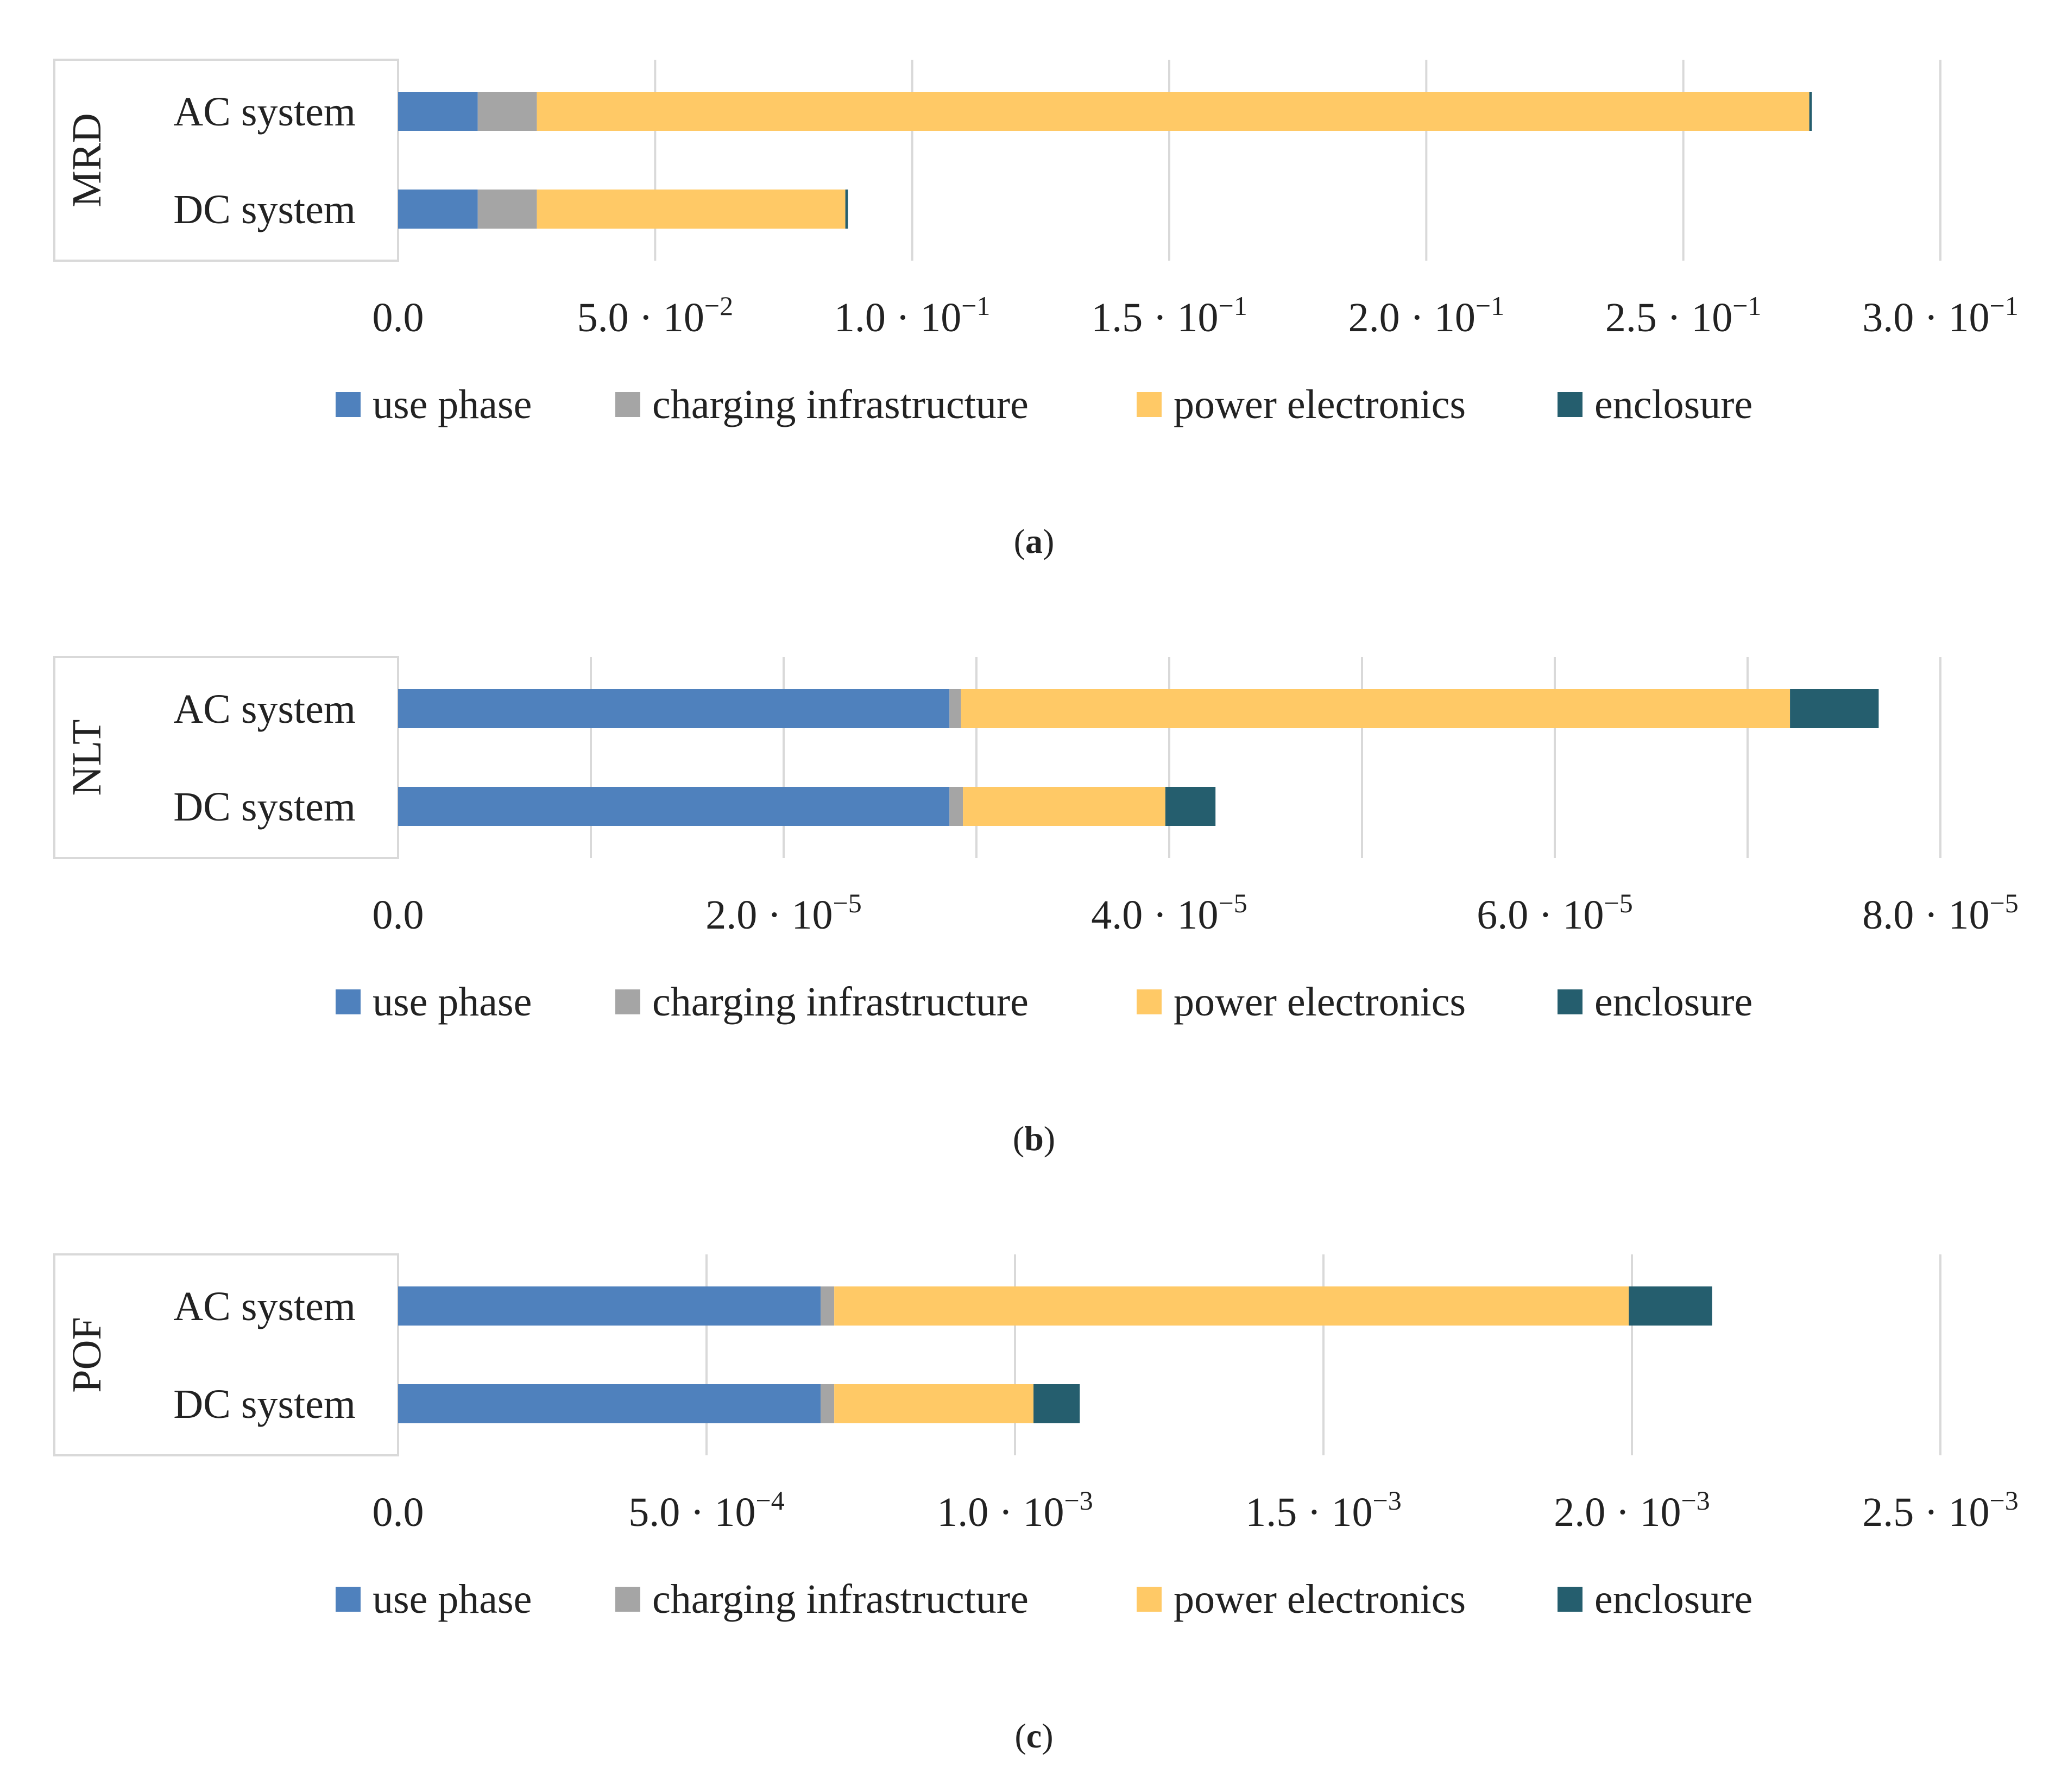  What do you see at coordinates (1323, 1510) in the screenshot?
I see `tick-label-pof-3: 1.5 · 10⁻³` at bounding box center [1323, 1510].